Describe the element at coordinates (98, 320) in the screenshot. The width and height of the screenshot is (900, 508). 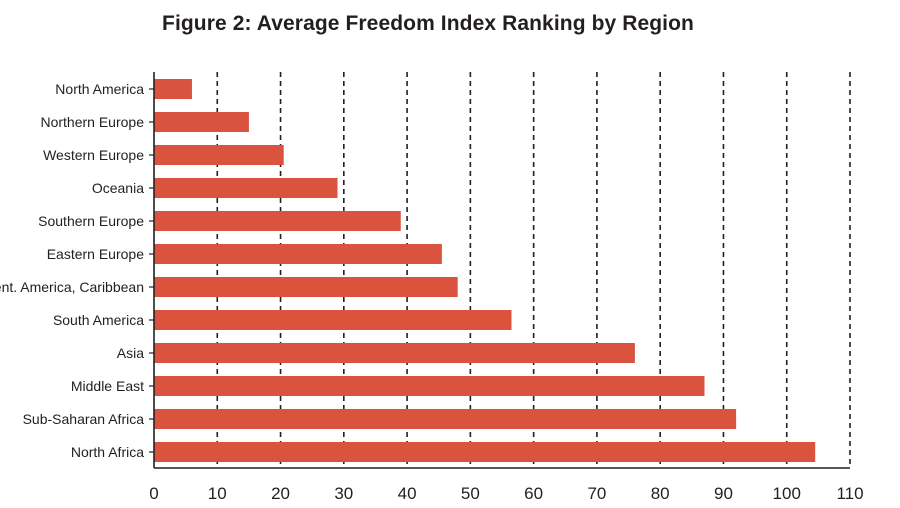
I see `category-label: South America` at that location.